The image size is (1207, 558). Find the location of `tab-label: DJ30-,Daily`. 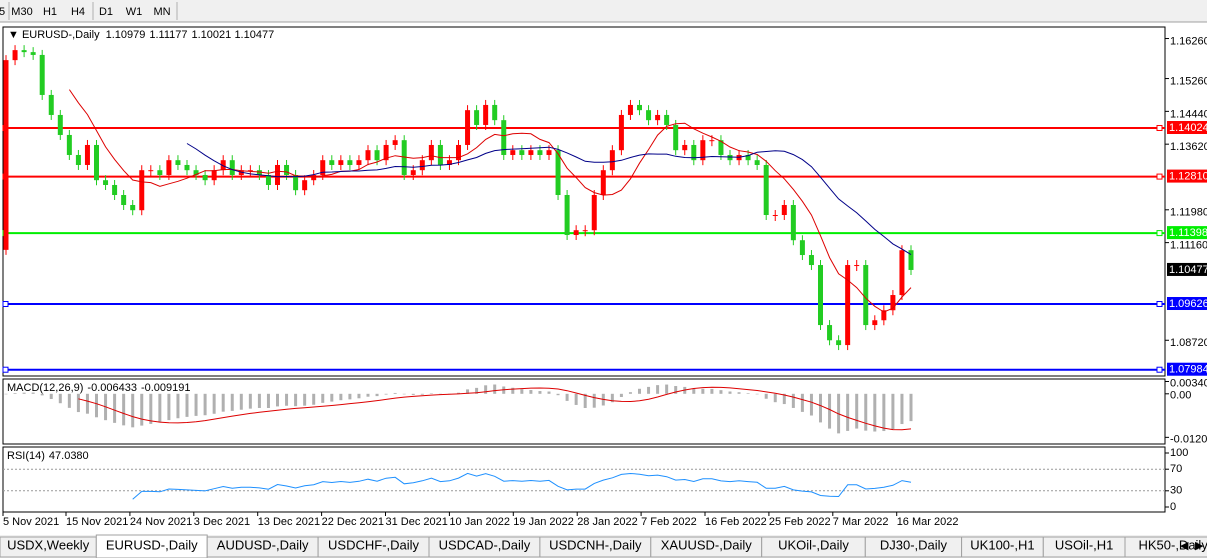

tab-label: DJ30-,Daily is located at coordinates (914, 544).